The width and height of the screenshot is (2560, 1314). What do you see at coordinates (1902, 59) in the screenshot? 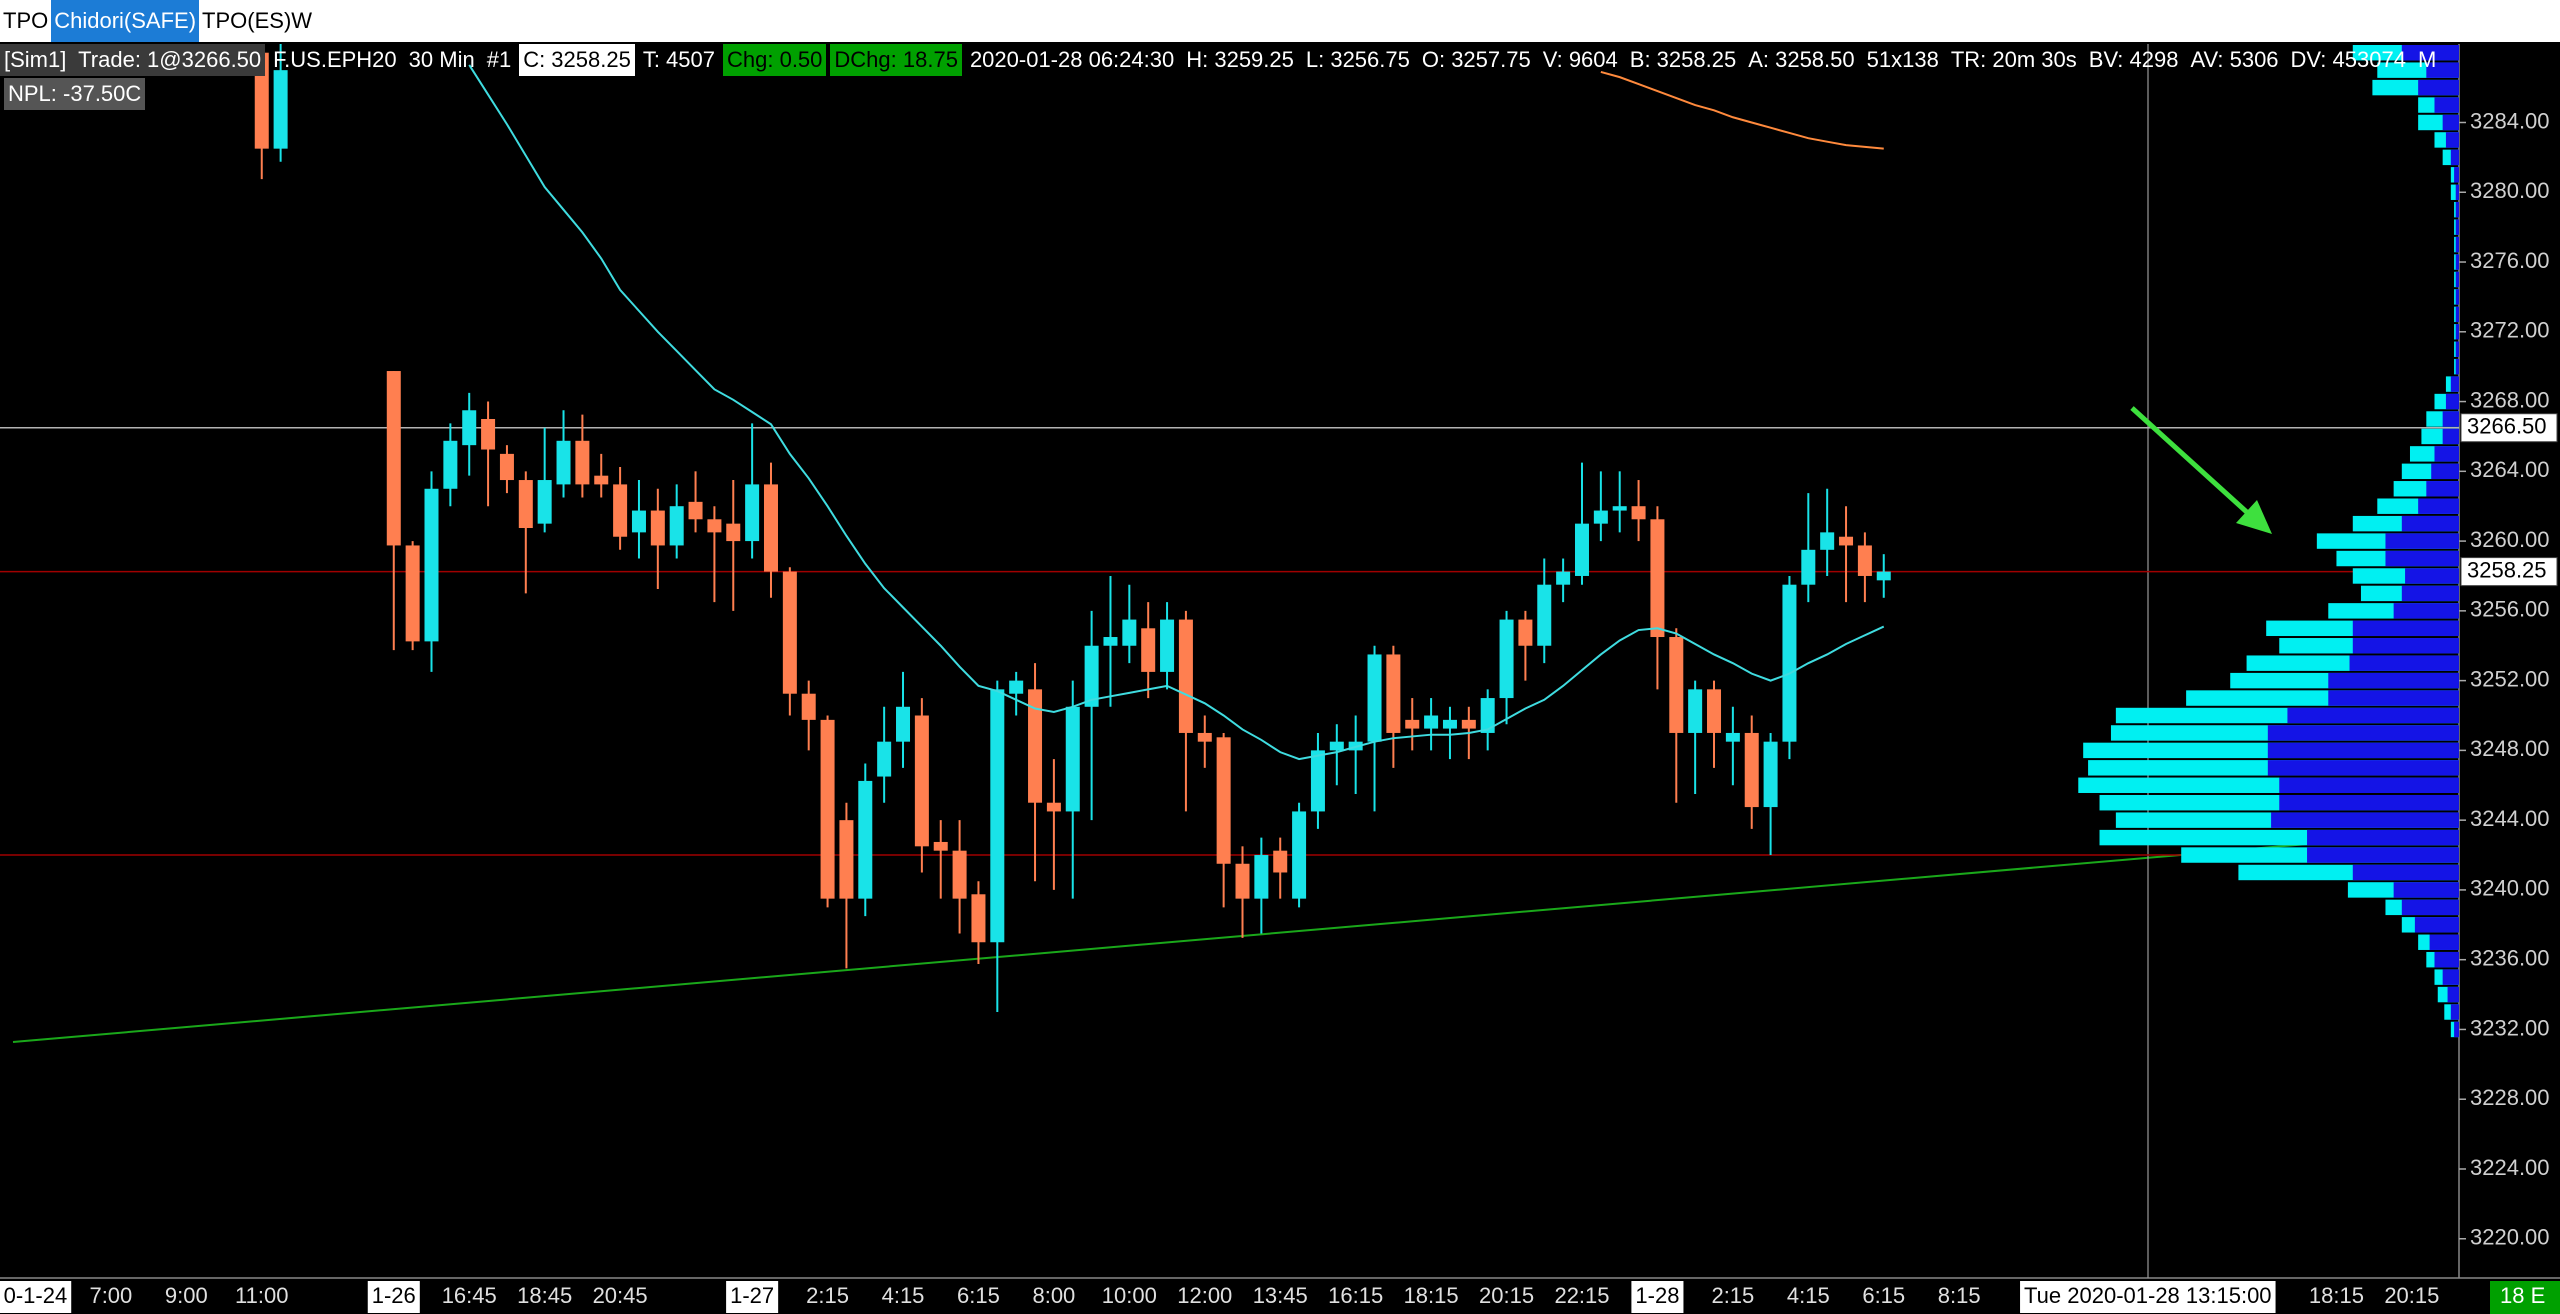
I see `info-item: 51x138` at bounding box center [1902, 59].